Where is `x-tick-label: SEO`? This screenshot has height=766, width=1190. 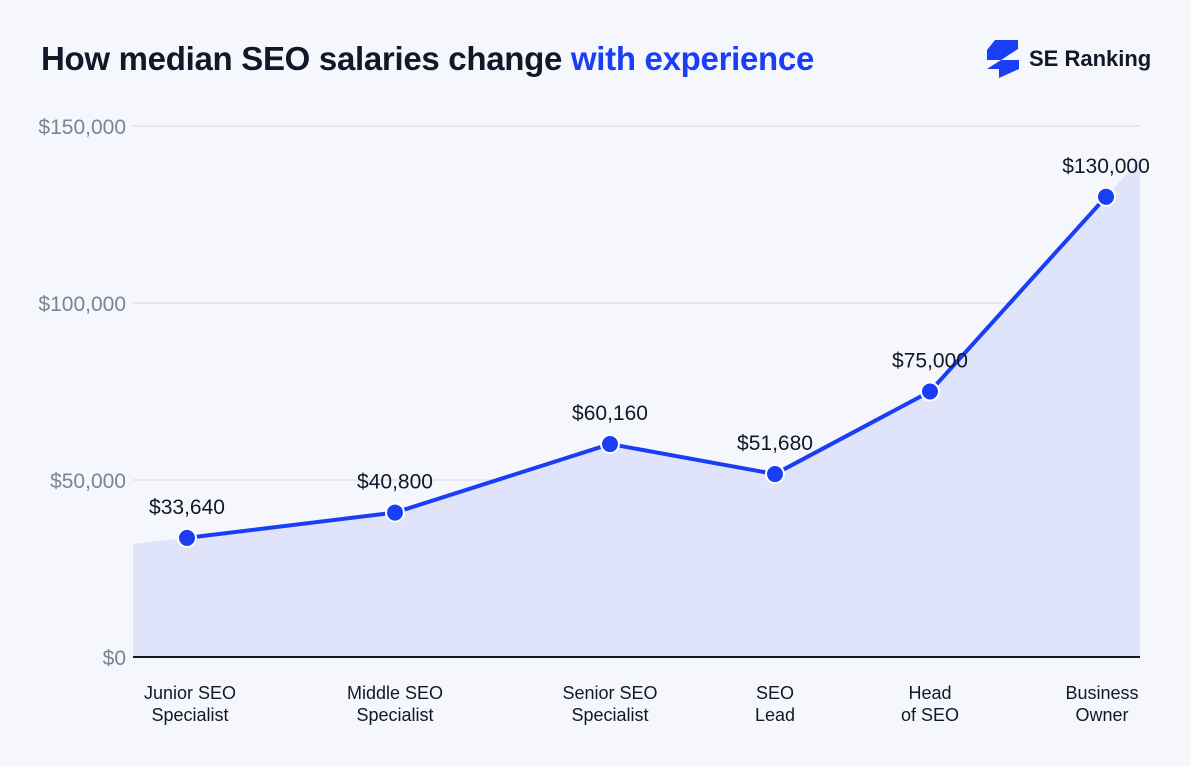
x-tick-label: SEO is located at coordinates (775, 693).